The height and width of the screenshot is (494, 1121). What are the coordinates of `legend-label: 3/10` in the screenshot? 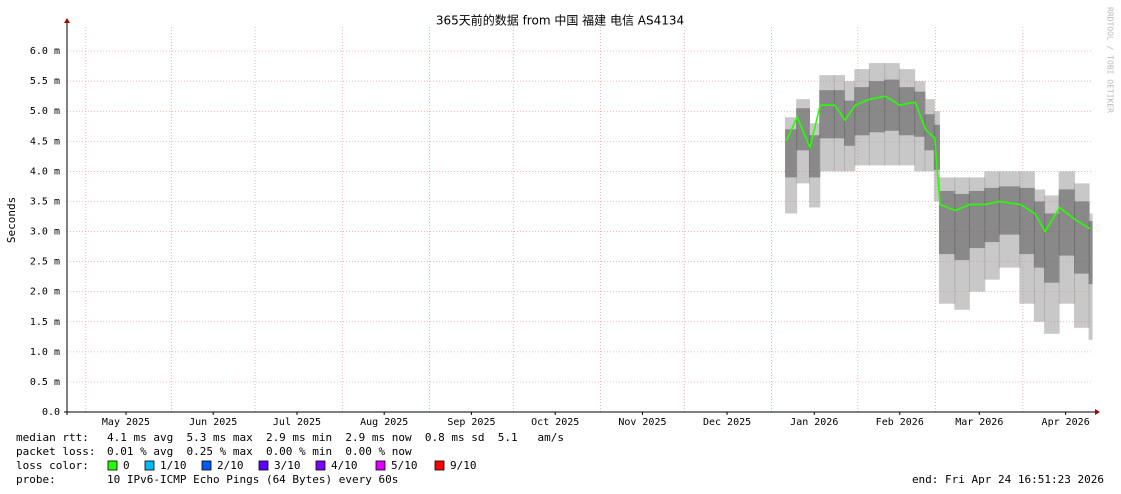 It's located at (287, 465).